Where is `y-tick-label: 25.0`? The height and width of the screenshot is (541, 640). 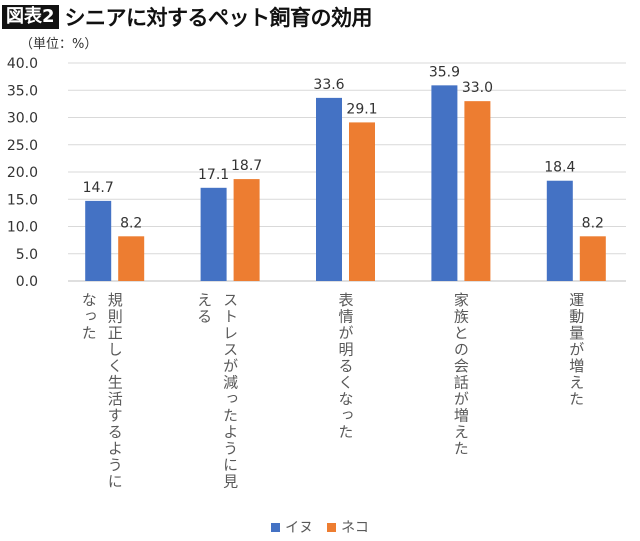
y-tick-label: 25.0 is located at coordinates (22, 146).